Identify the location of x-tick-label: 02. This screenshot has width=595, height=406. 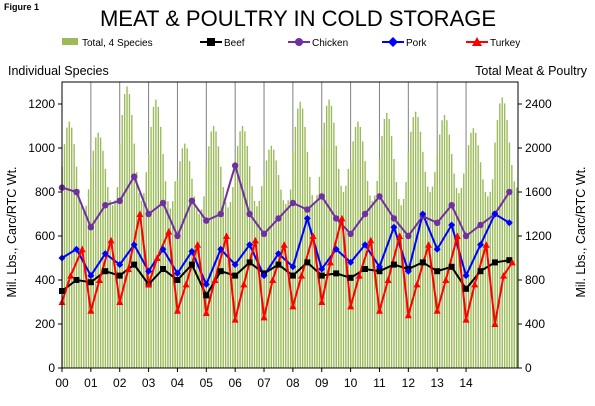
(120, 383).